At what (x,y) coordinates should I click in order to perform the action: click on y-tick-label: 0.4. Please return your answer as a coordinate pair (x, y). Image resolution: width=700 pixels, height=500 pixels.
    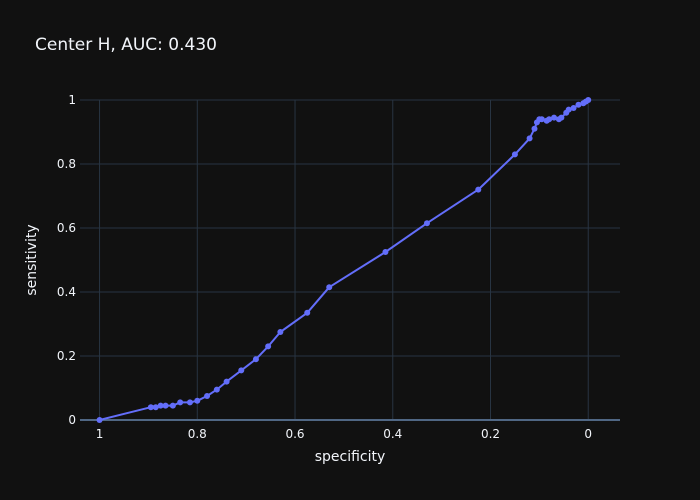
    Looking at the image, I should click on (66, 292).